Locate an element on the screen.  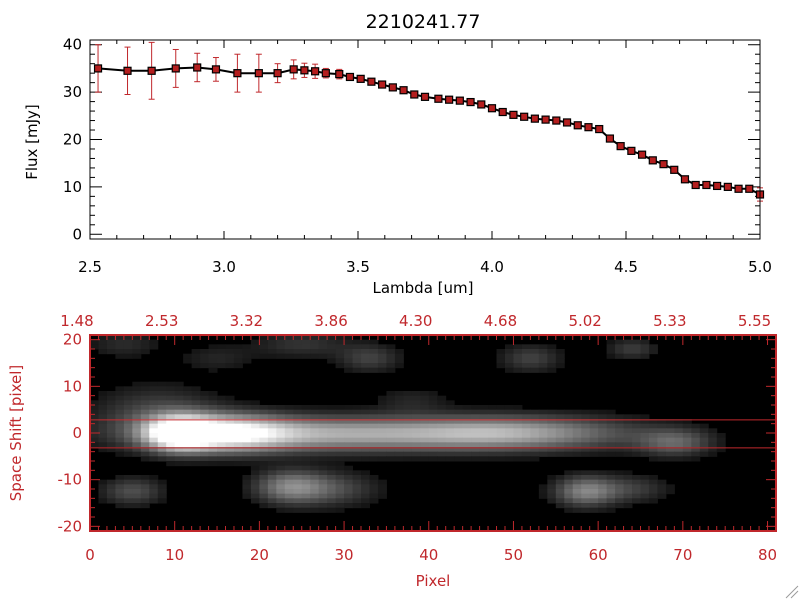
spectrum-y-tick-label: 40 is located at coordinates (72, 45).